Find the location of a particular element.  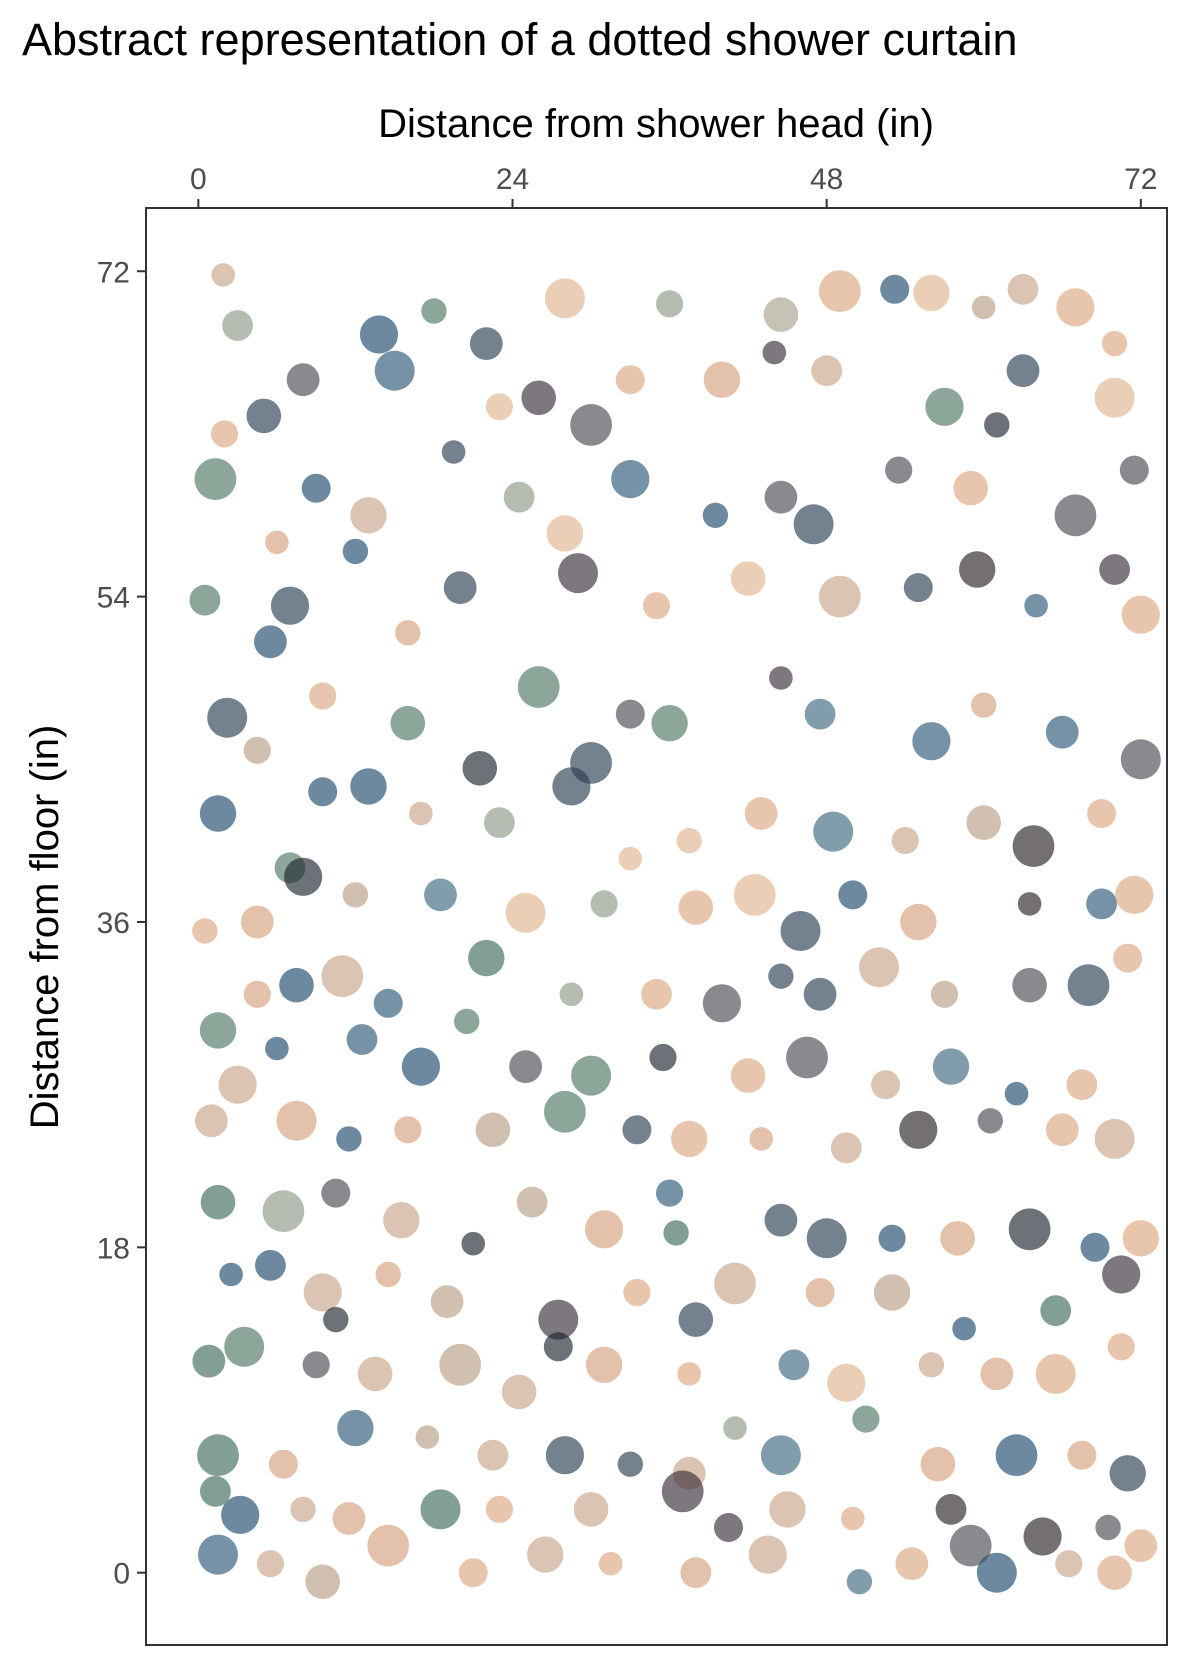

y-axis-title: Distance from floor (in) is located at coordinates (45, 927).